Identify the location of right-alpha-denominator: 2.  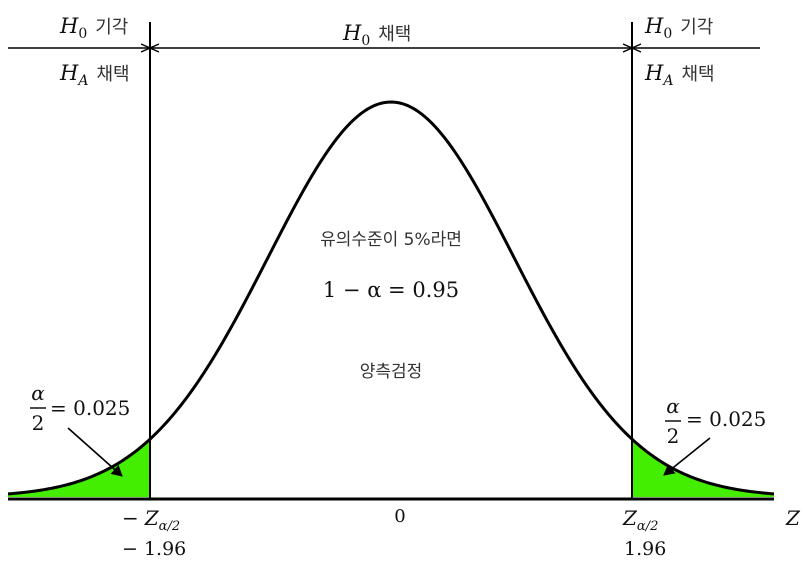
(673, 436).